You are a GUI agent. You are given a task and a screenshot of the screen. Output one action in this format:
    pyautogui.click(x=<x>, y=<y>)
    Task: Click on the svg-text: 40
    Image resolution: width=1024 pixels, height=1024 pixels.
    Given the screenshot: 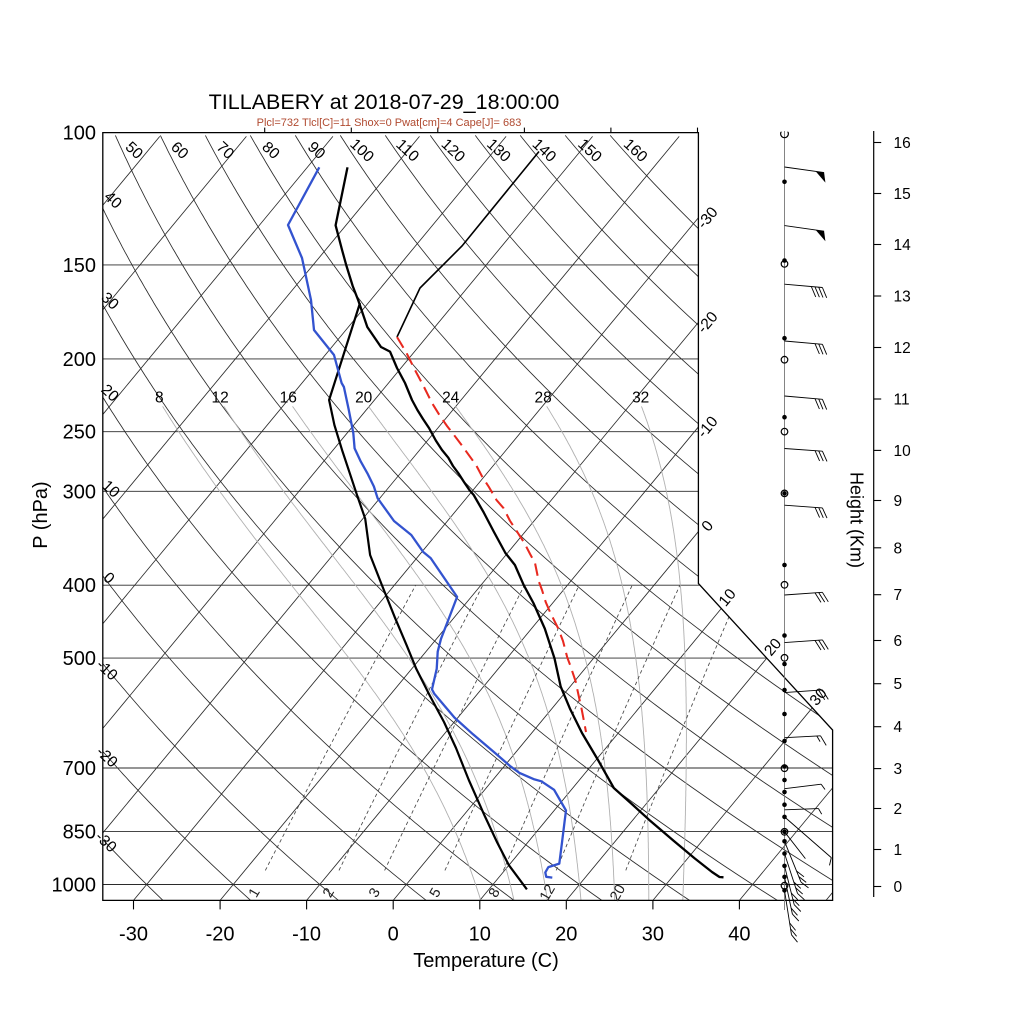 What is the action you would take?
    pyautogui.click(x=739, y=935)
    